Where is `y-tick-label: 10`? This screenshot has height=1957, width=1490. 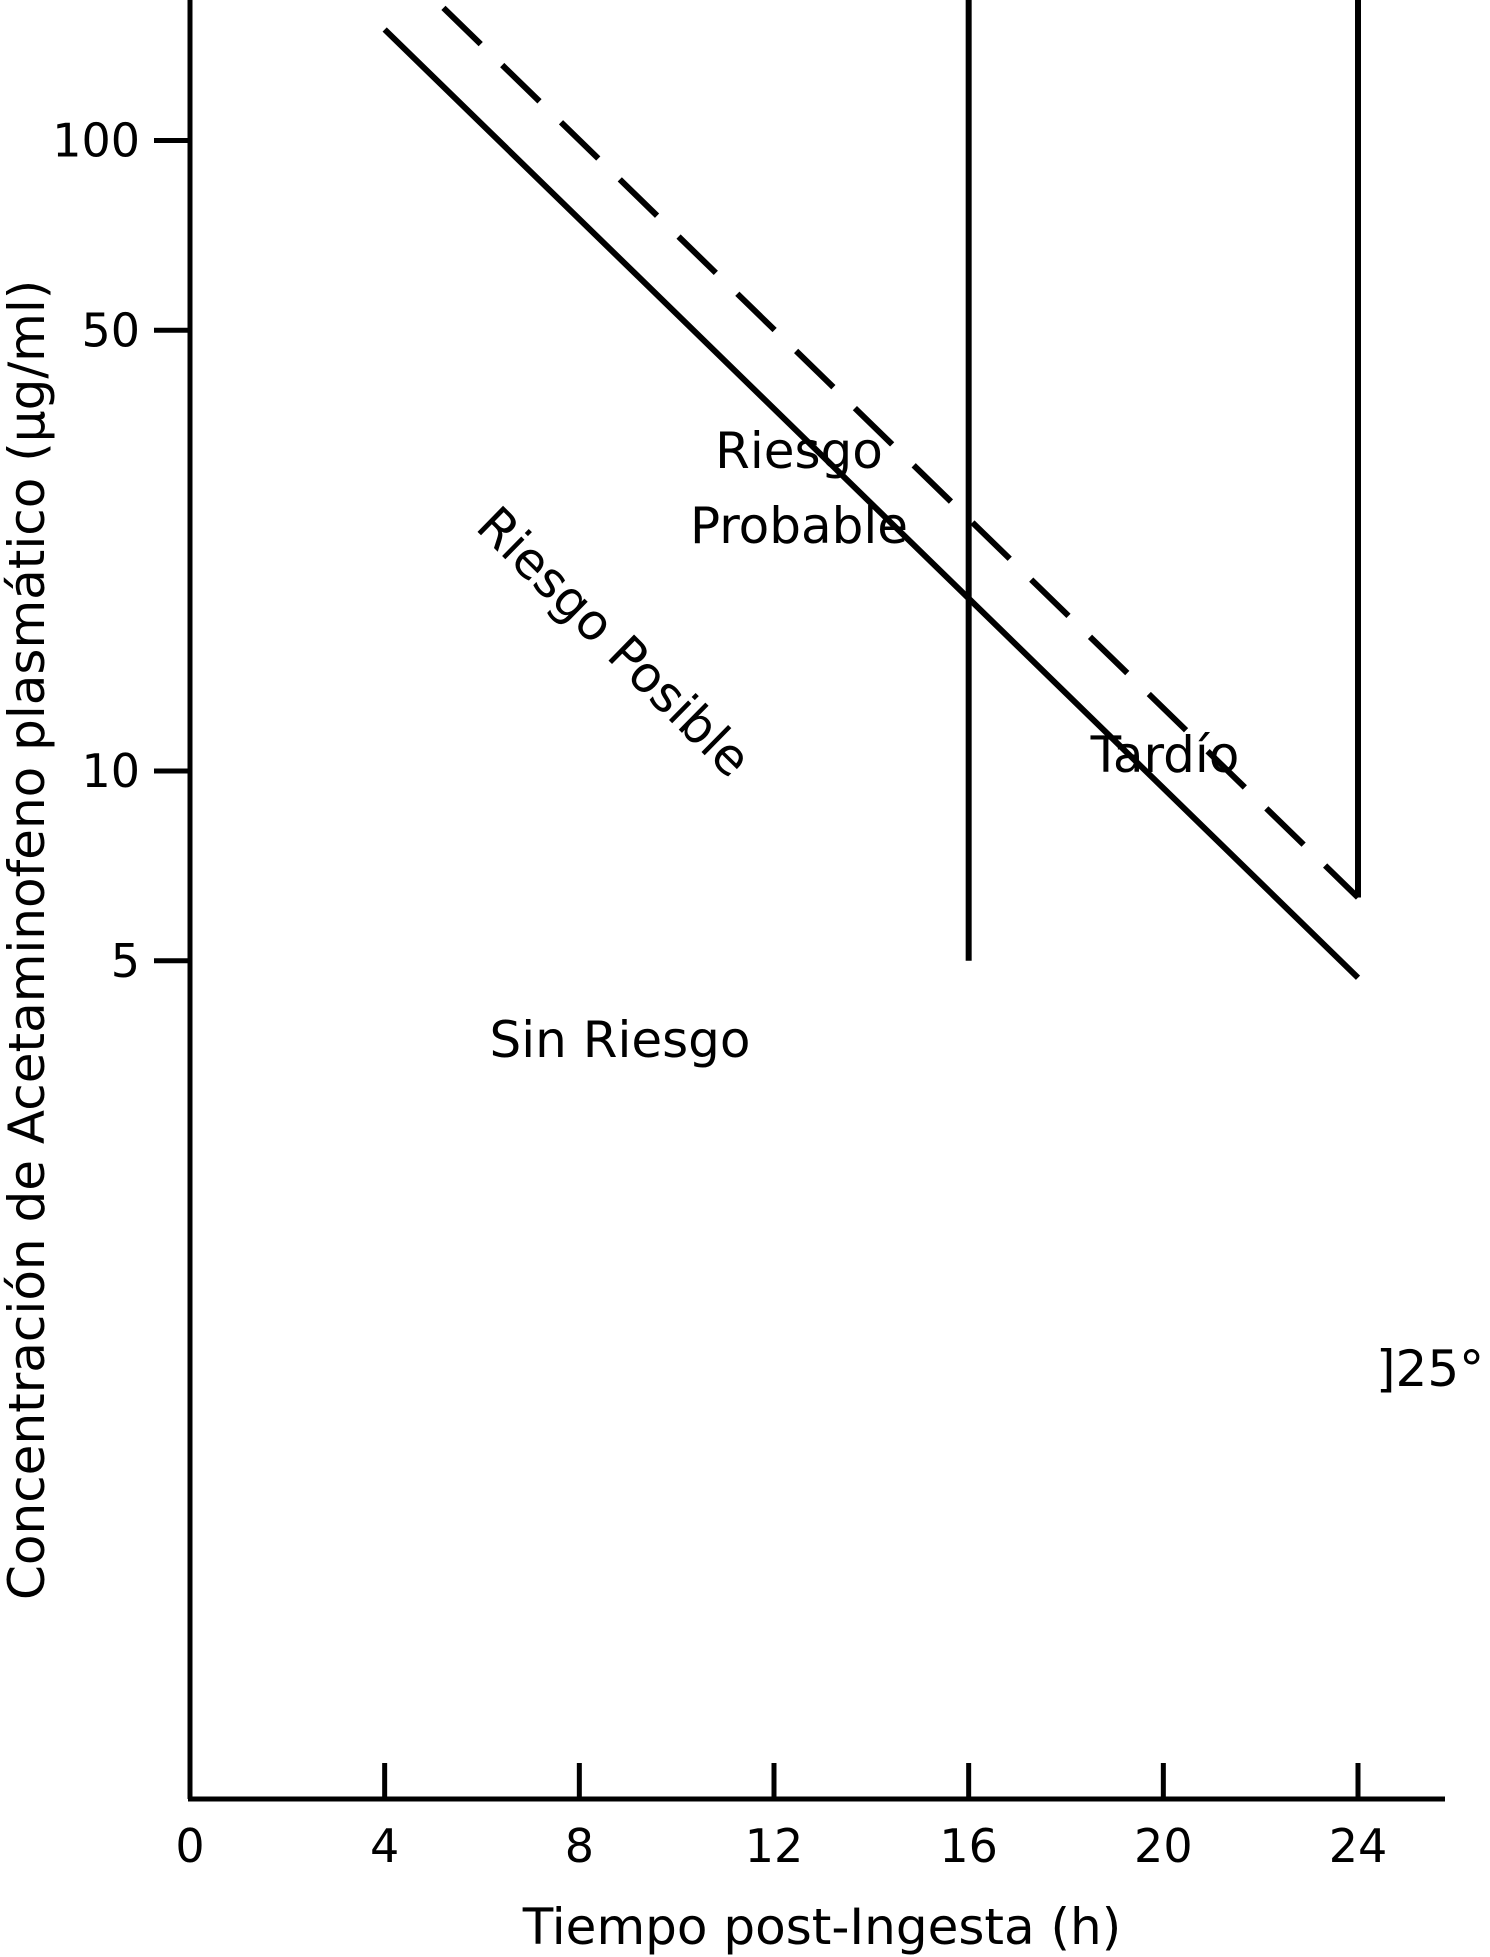 y-tick-label: 10 is located at coordinates (110, 771).